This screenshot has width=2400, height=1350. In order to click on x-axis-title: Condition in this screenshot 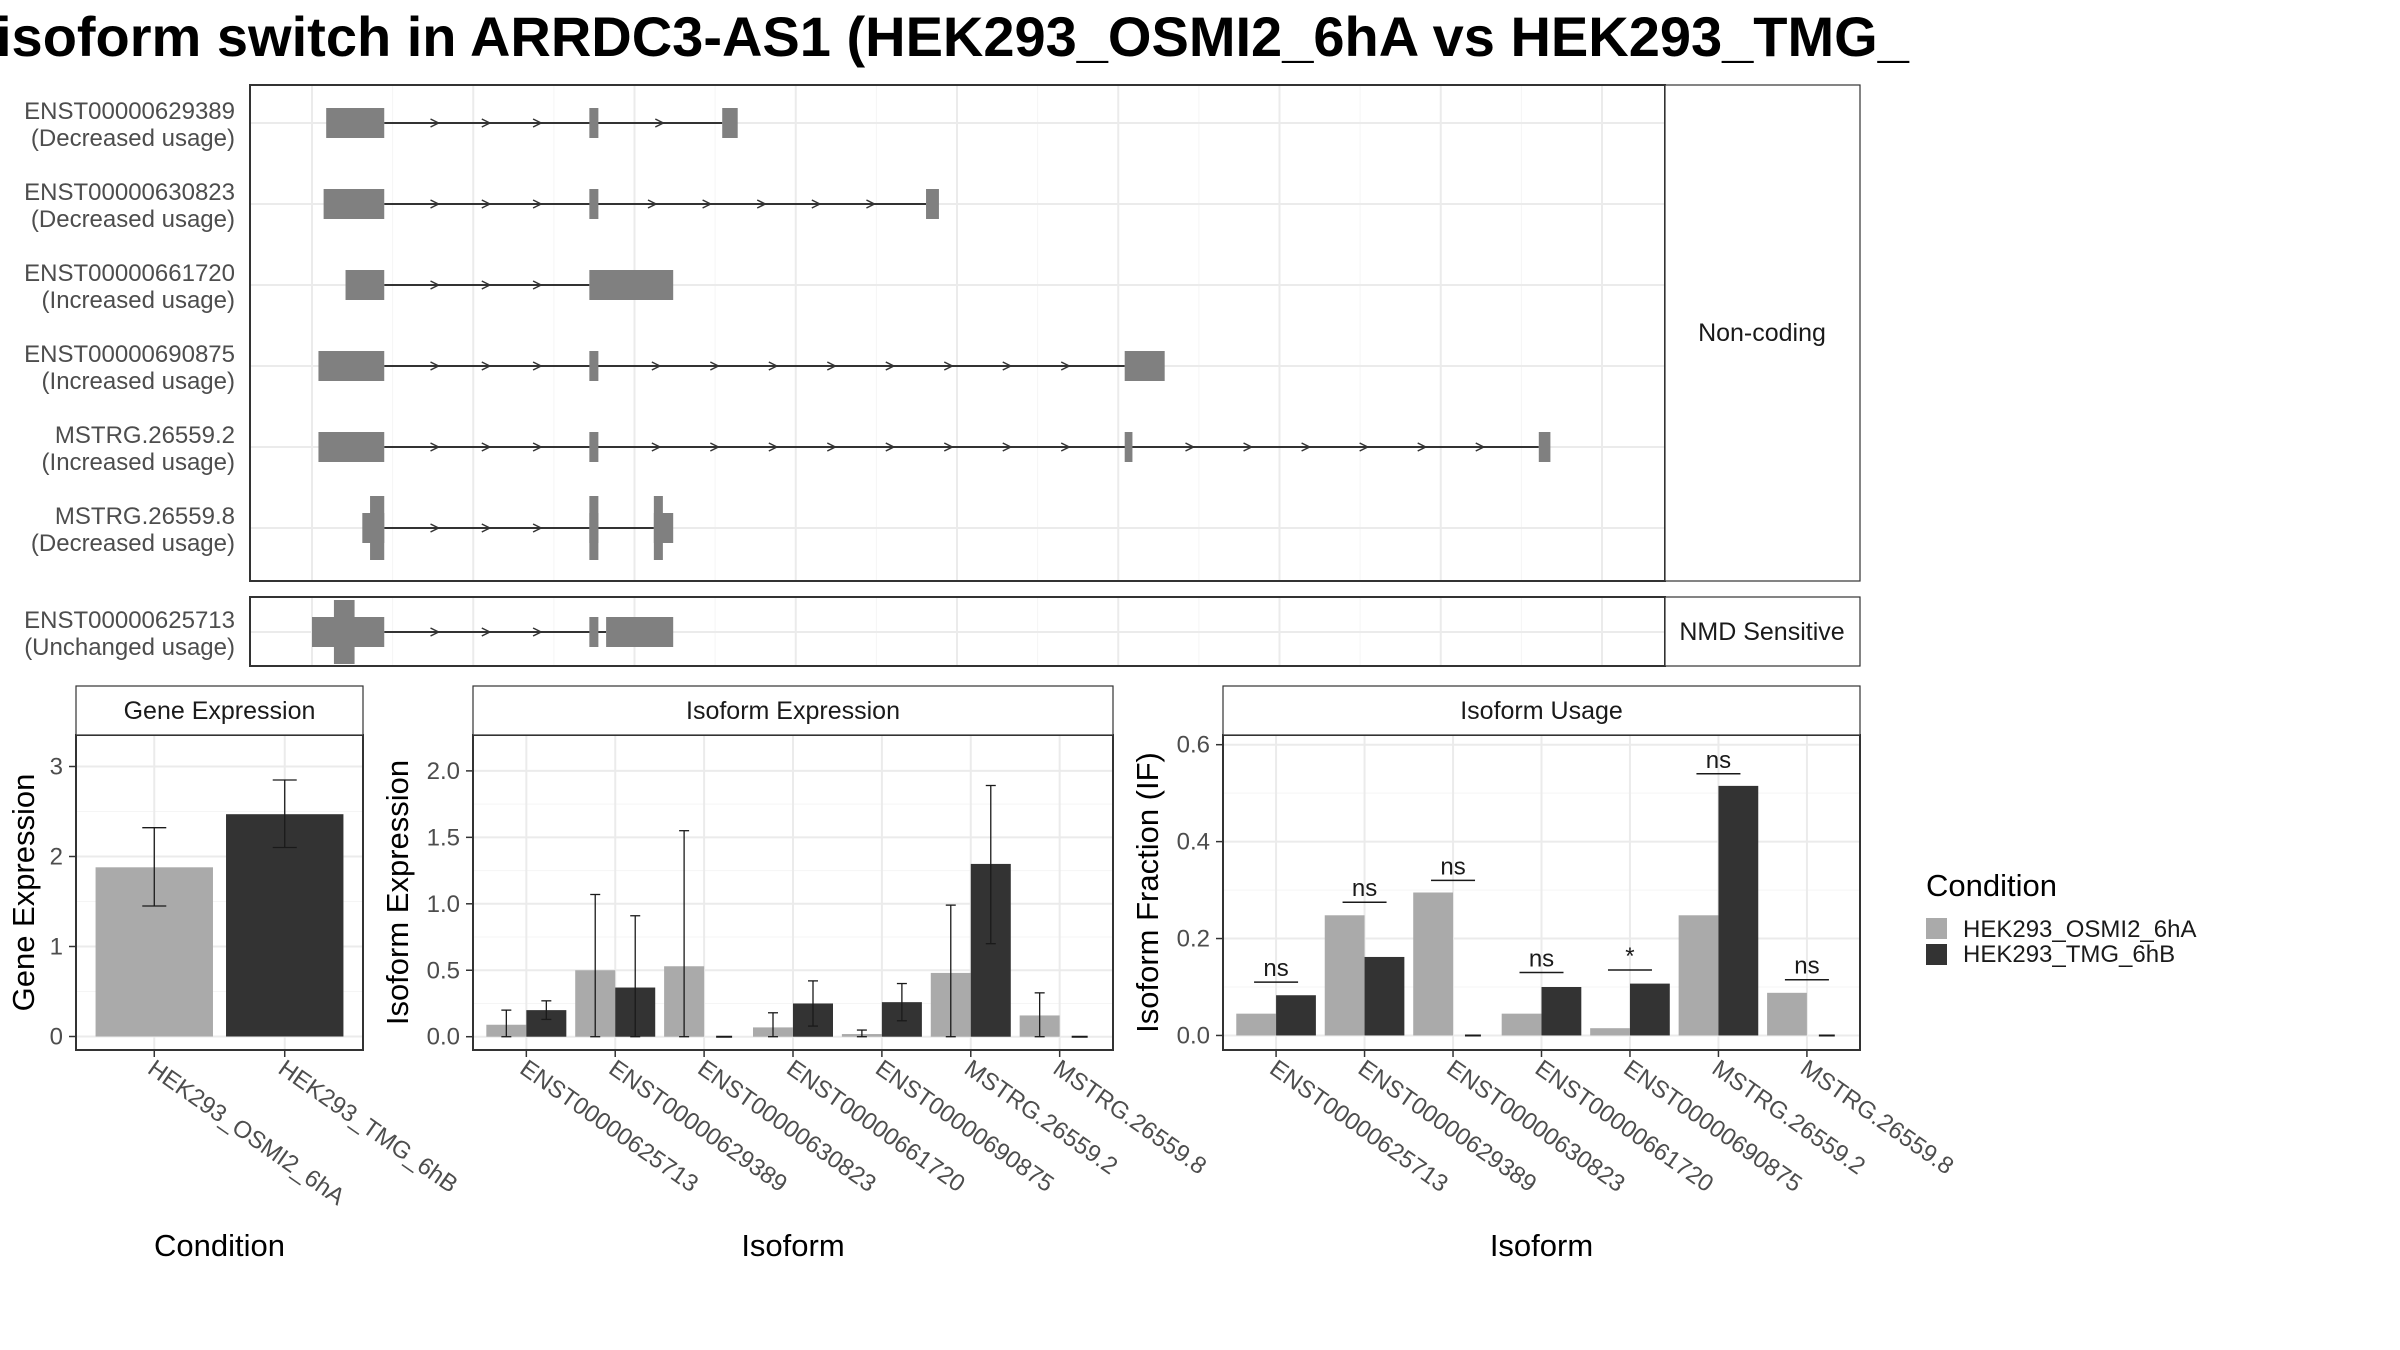, I will do `click(219, 1245)`.